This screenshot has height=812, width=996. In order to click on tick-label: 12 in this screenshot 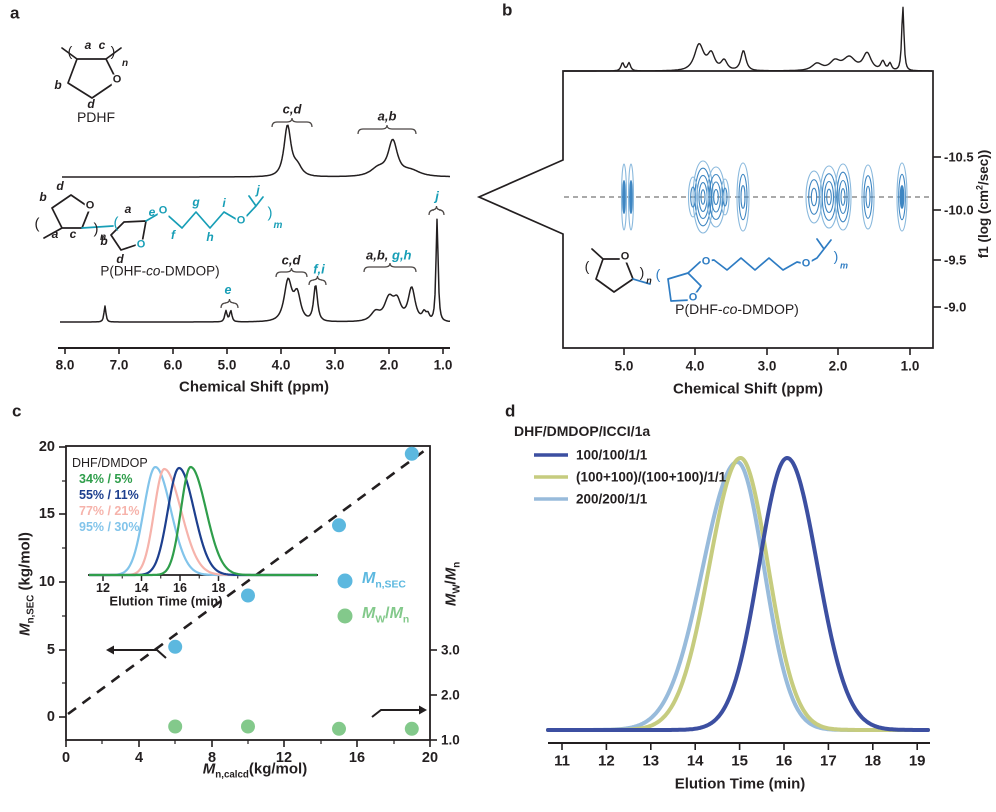, I will do `click(284, 757)`.